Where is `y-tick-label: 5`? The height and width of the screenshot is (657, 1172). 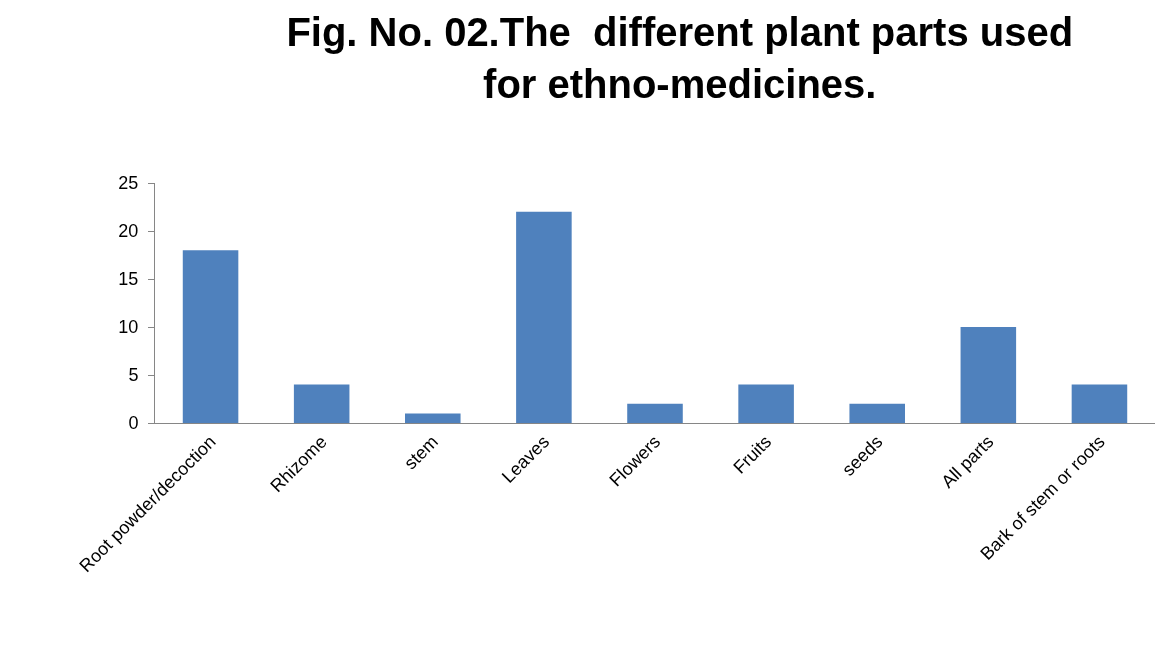
y-tick-label: 5 is located at coordinates (133, 375).